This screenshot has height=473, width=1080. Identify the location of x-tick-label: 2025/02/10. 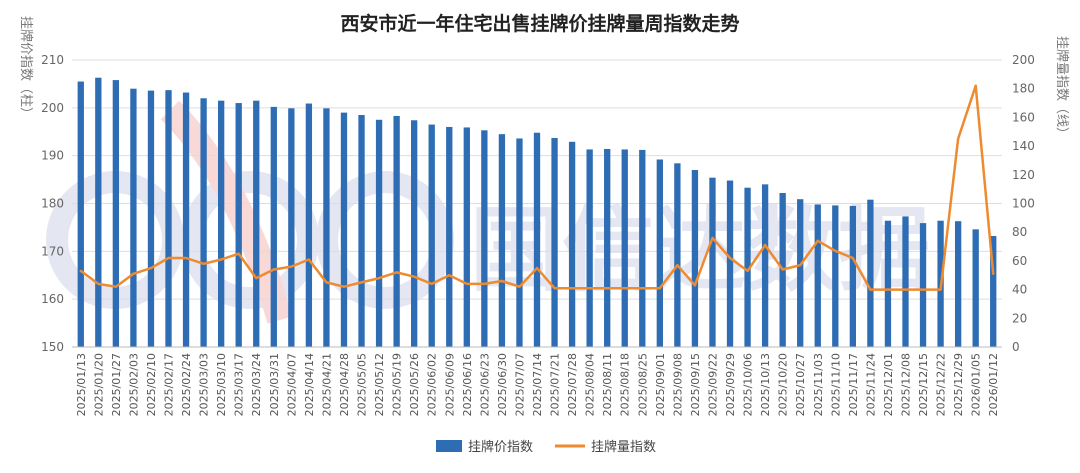
(151, 384).